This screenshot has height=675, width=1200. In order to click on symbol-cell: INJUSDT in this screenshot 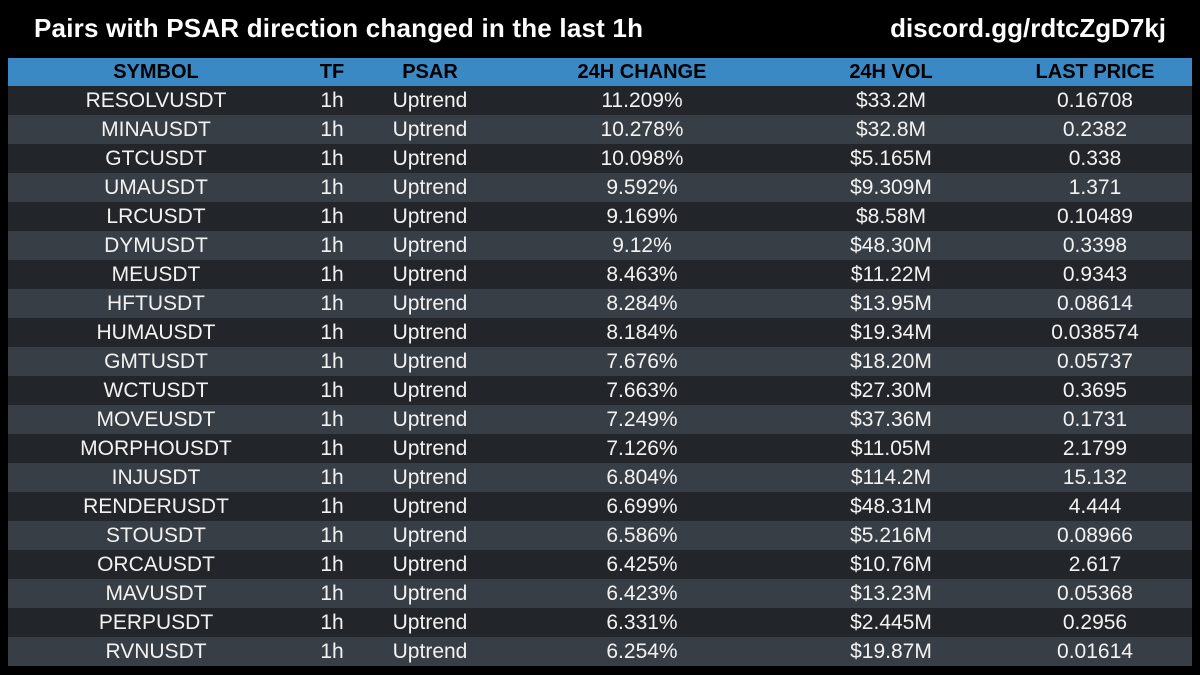, I will do `click(156, 477)`.